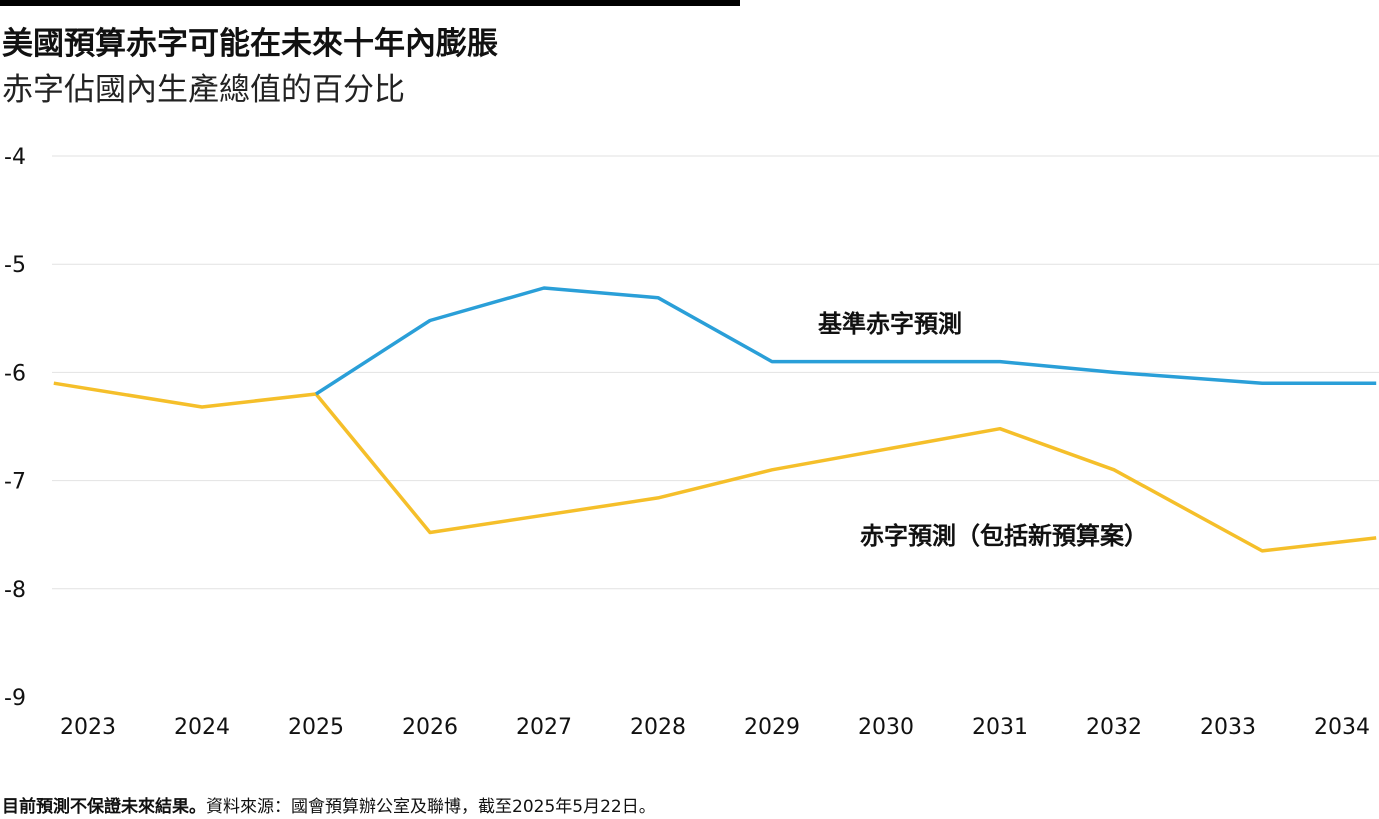  What do you see at coordinates (431, 807) in the screenshot?
I see `footer-source: 資料來源：國會預算辦公室及聯博，截至2025年5月22日。` at bounding box center [431, 807].